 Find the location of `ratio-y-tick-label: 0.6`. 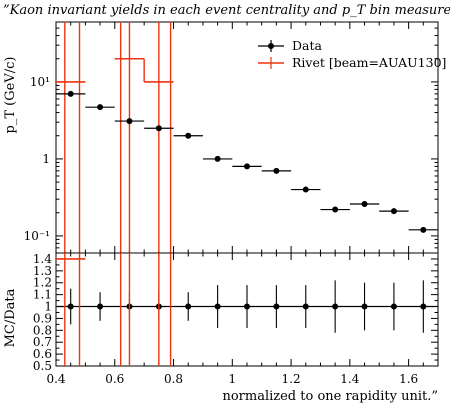

ratio-y-tick-label: 0.6 is located at coordinates (42, 354).